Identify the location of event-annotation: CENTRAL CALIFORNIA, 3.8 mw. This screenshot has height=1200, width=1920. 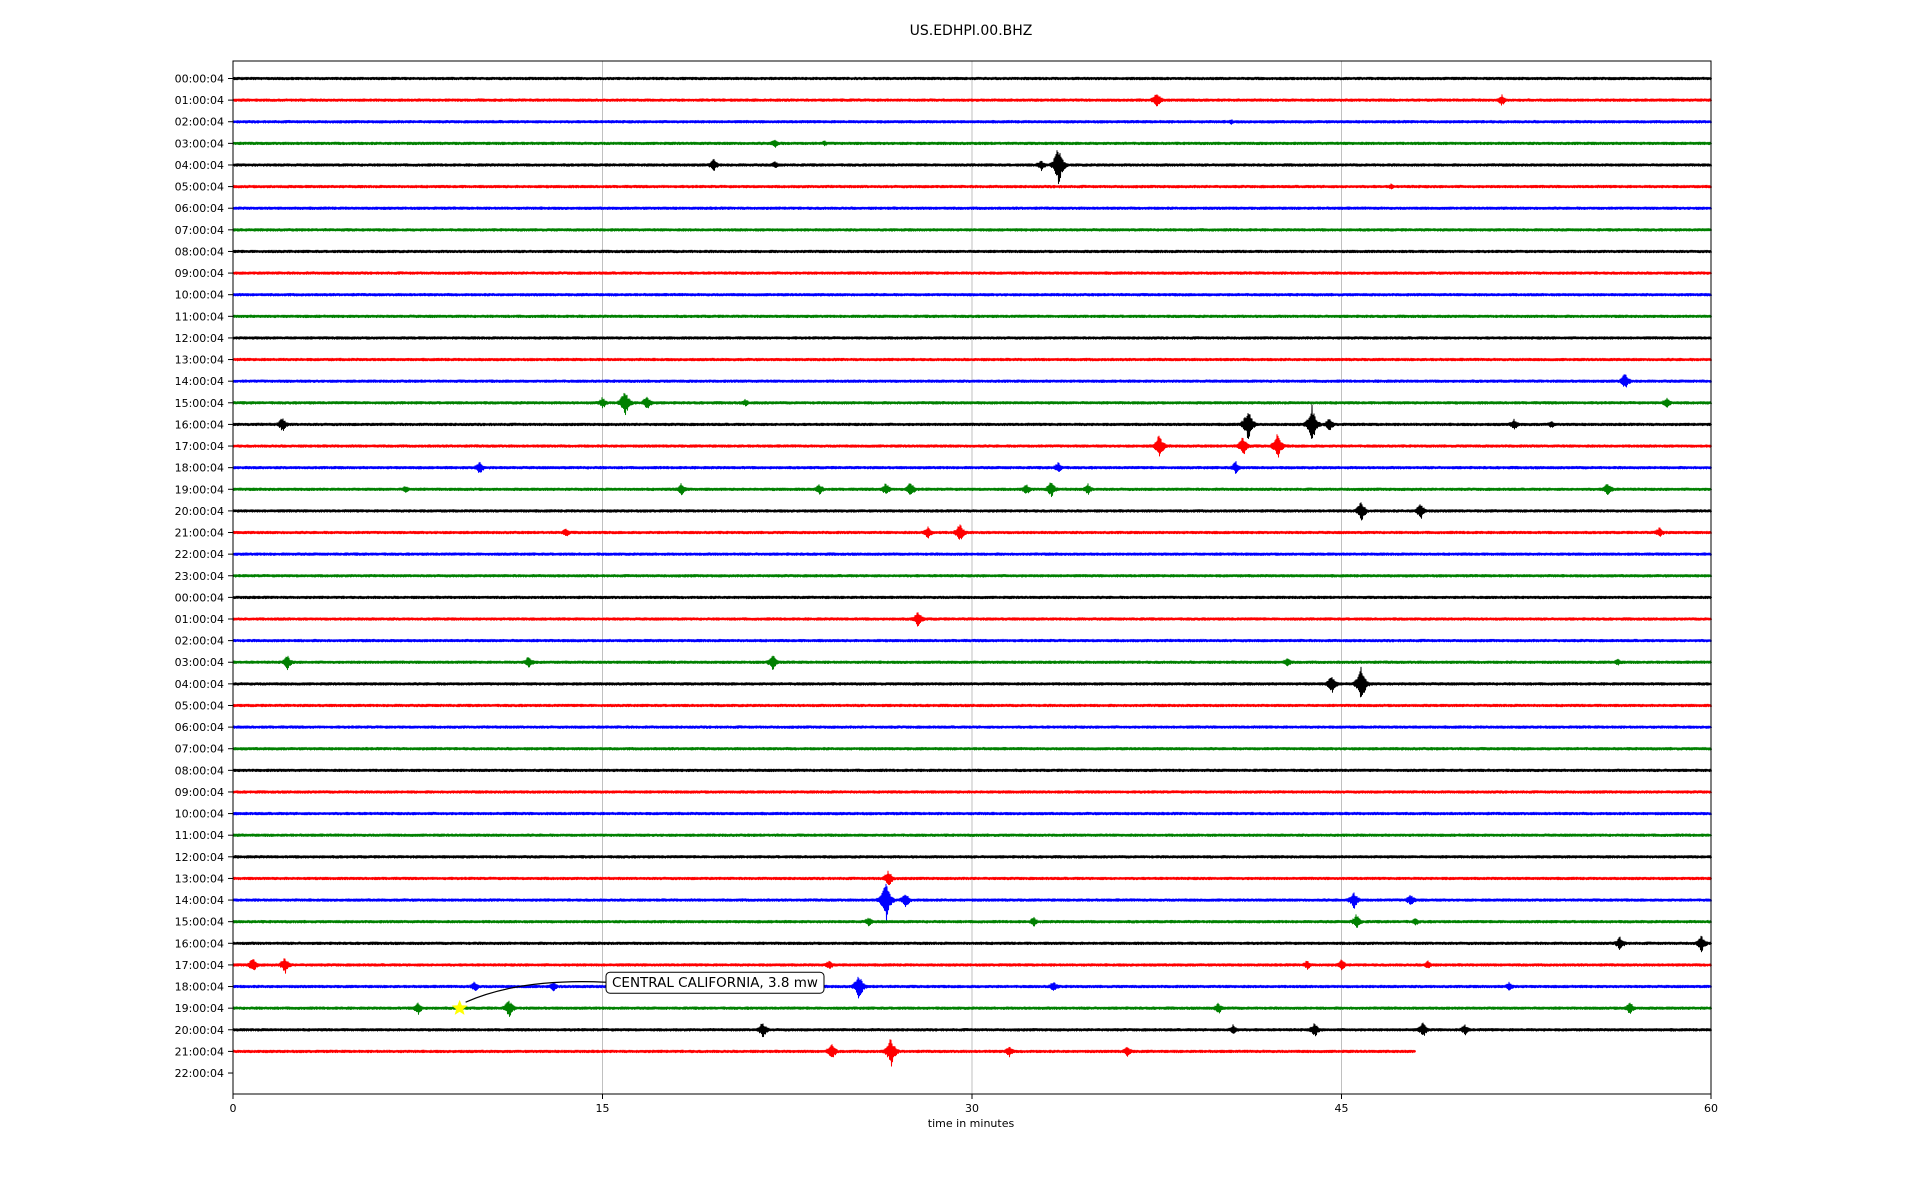
(638, 993).